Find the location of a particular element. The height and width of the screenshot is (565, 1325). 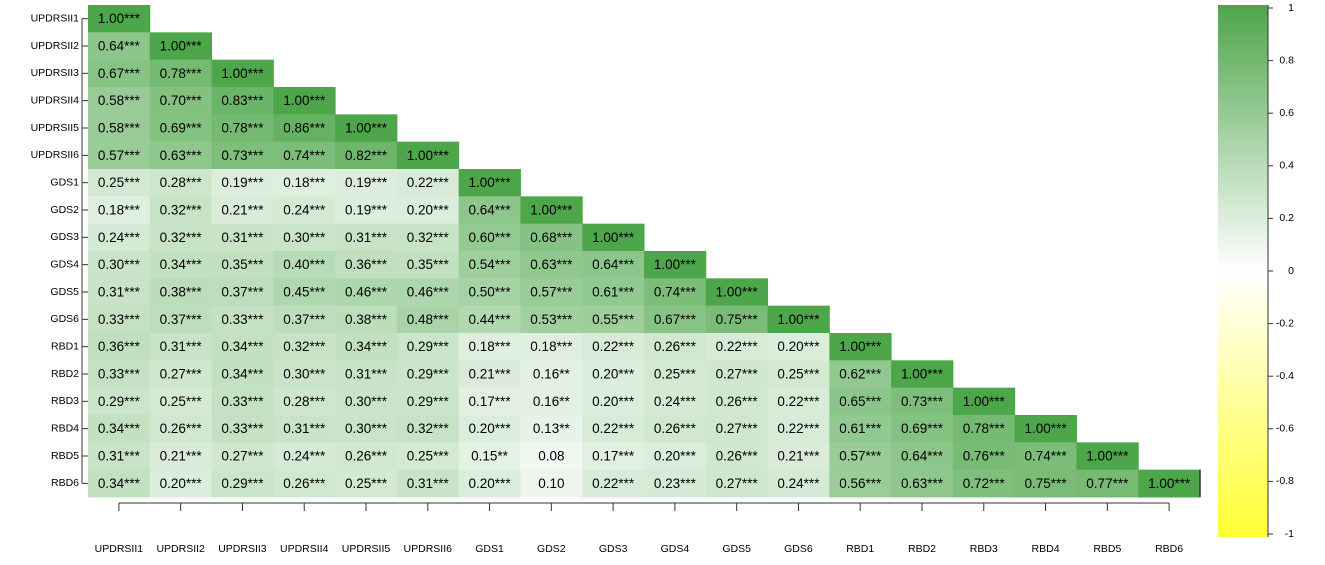

cell-label: 0.30*** is located at coordinates (366, 428).